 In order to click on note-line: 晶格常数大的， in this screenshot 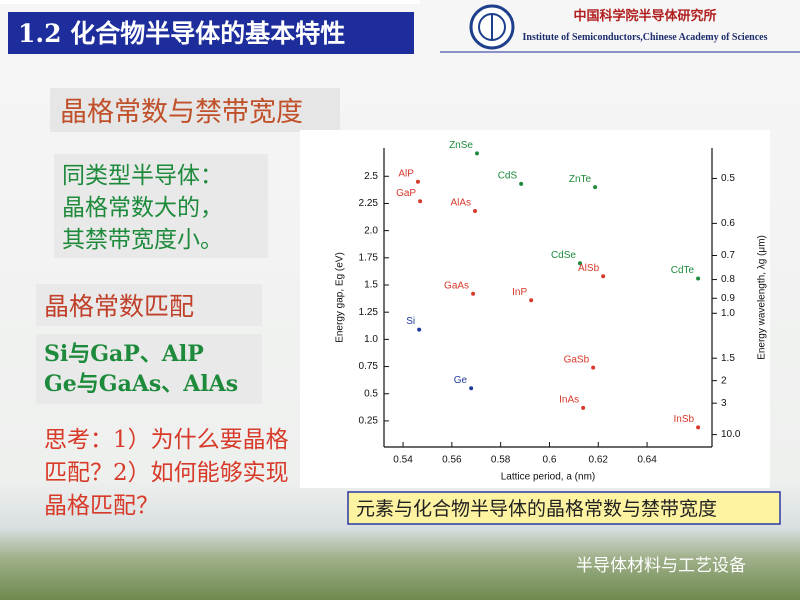, I will do `click(142, 208)`.